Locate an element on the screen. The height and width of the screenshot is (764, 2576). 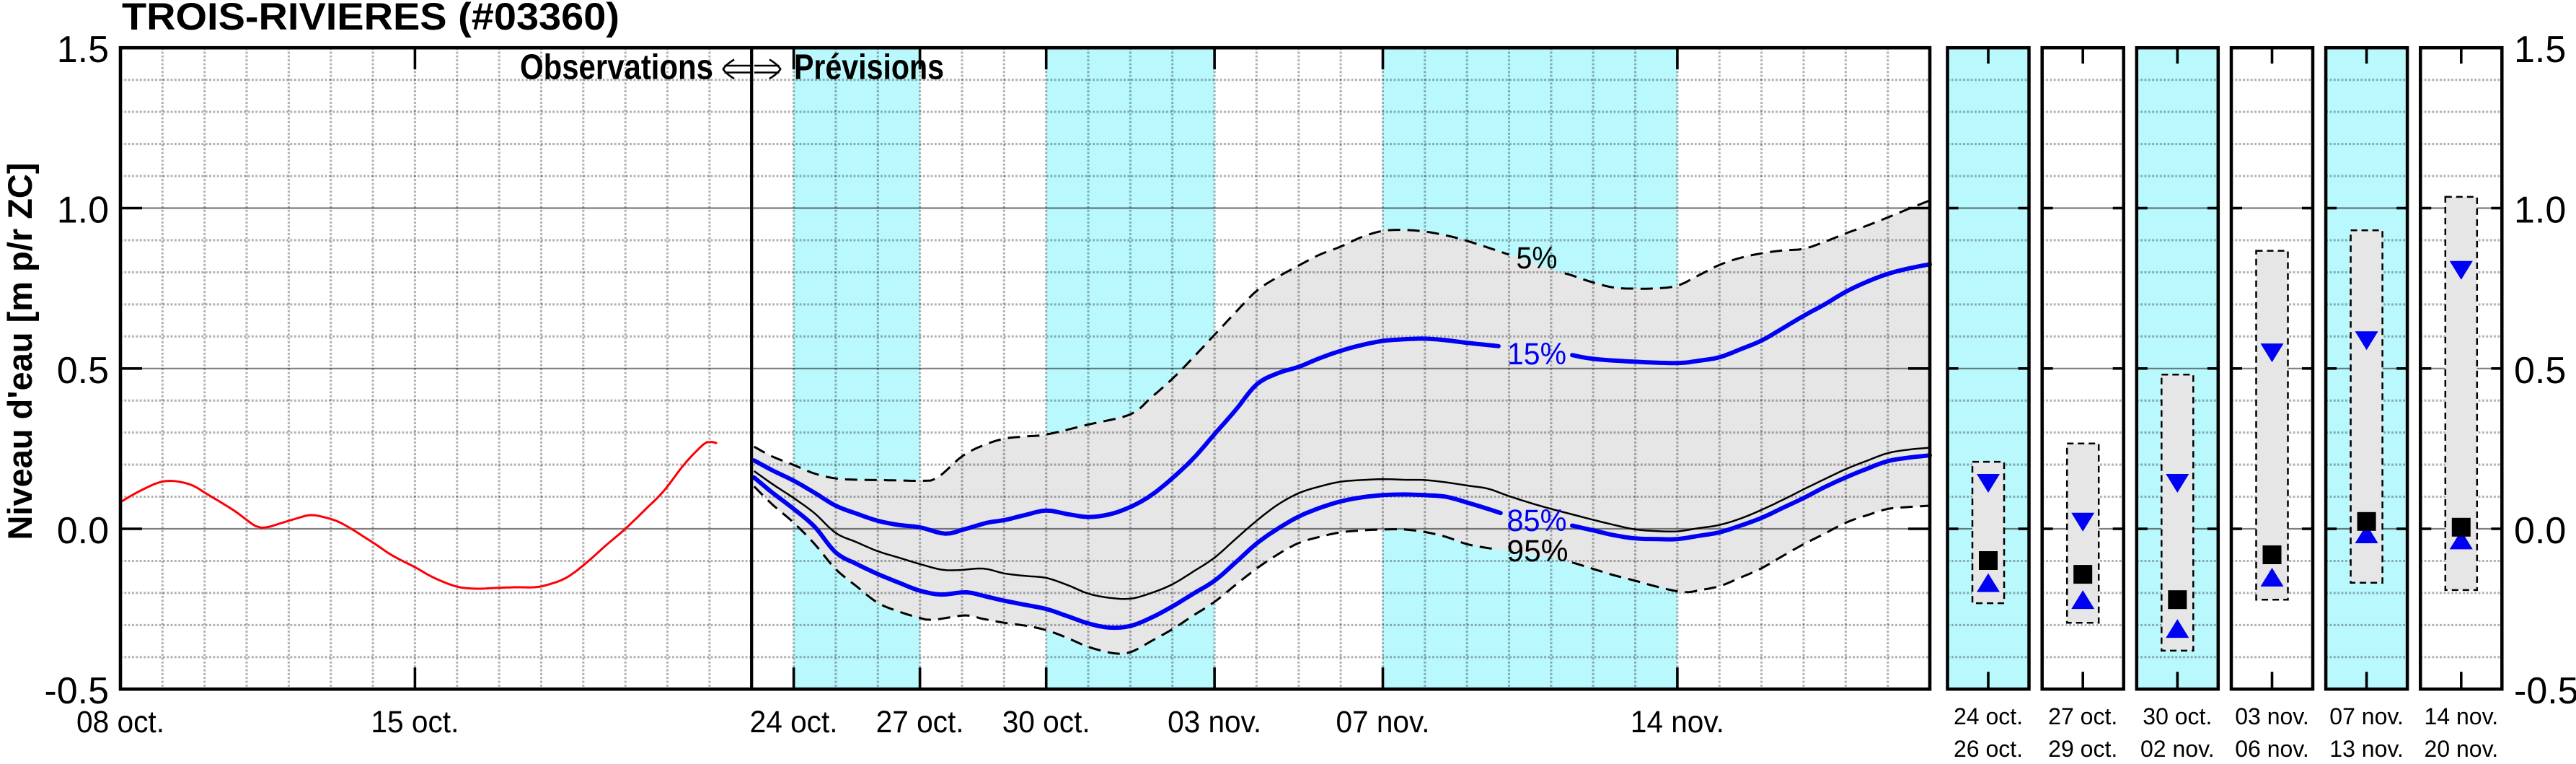
svg-text: 20 nov. is located at coordinates (2462, 748).